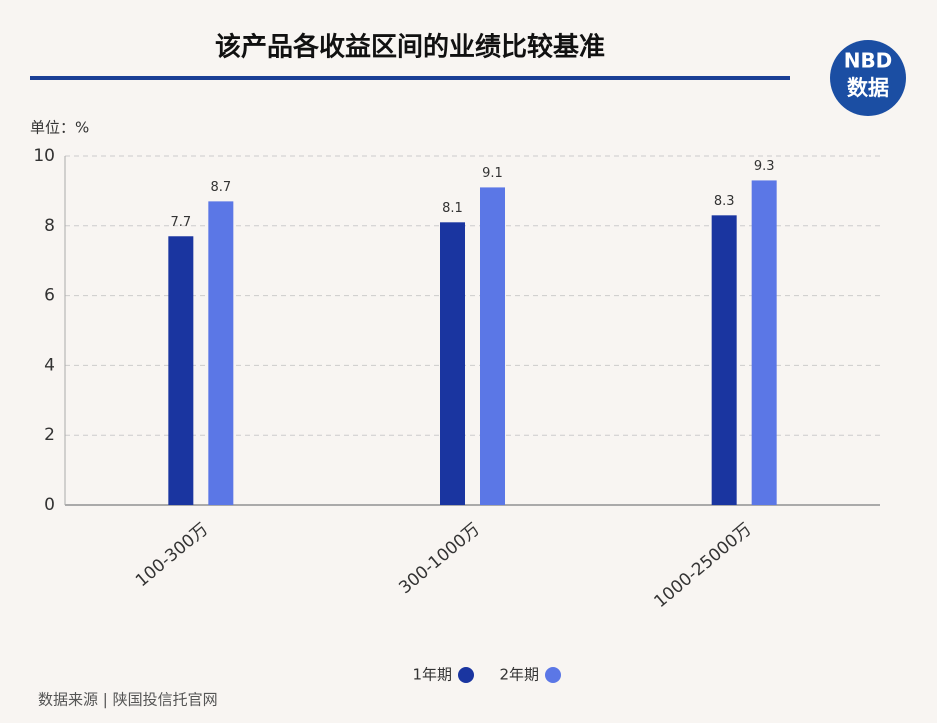 The width and height of the screenshot is (937, 723). I want to click on legend-label: 2年期, so click(519, 675).